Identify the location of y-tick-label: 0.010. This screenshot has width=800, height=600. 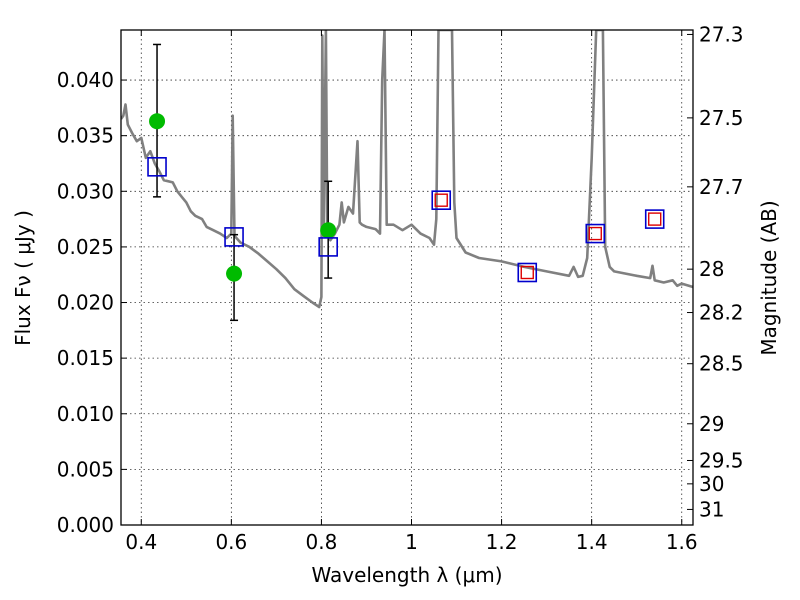
(85, 414).